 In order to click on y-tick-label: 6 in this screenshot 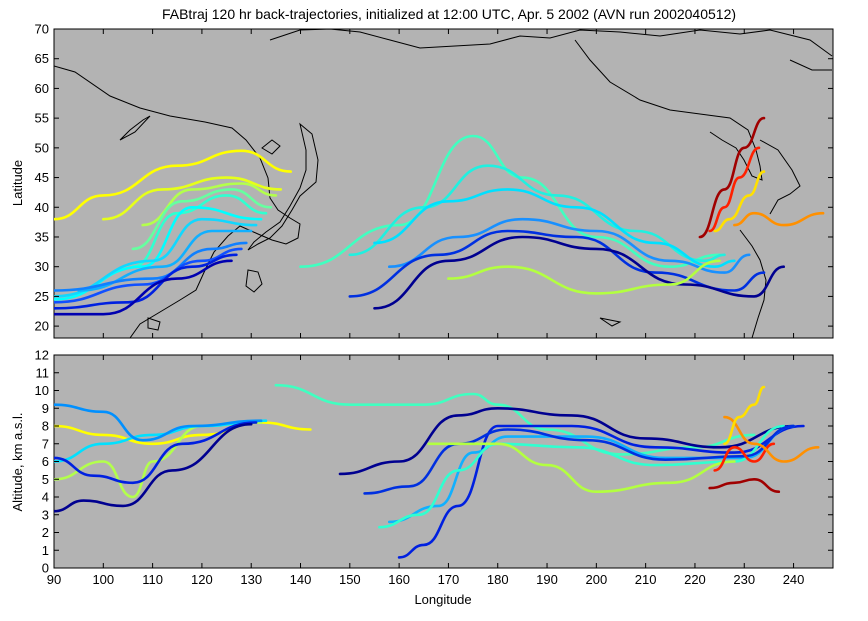, I will do `click(45, 461)`.